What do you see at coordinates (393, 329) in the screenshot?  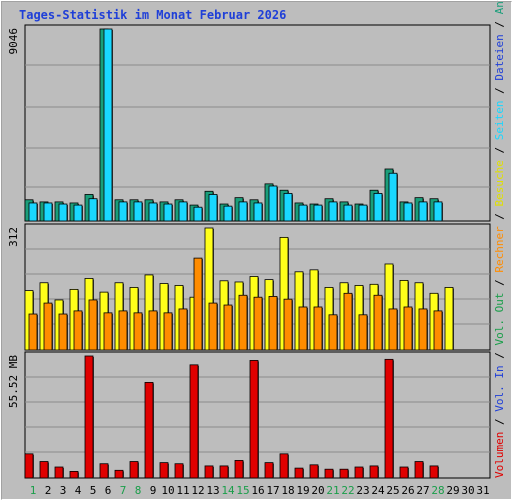 I see `bar-rechner-day-25-body` at bounding box center [393, 329].